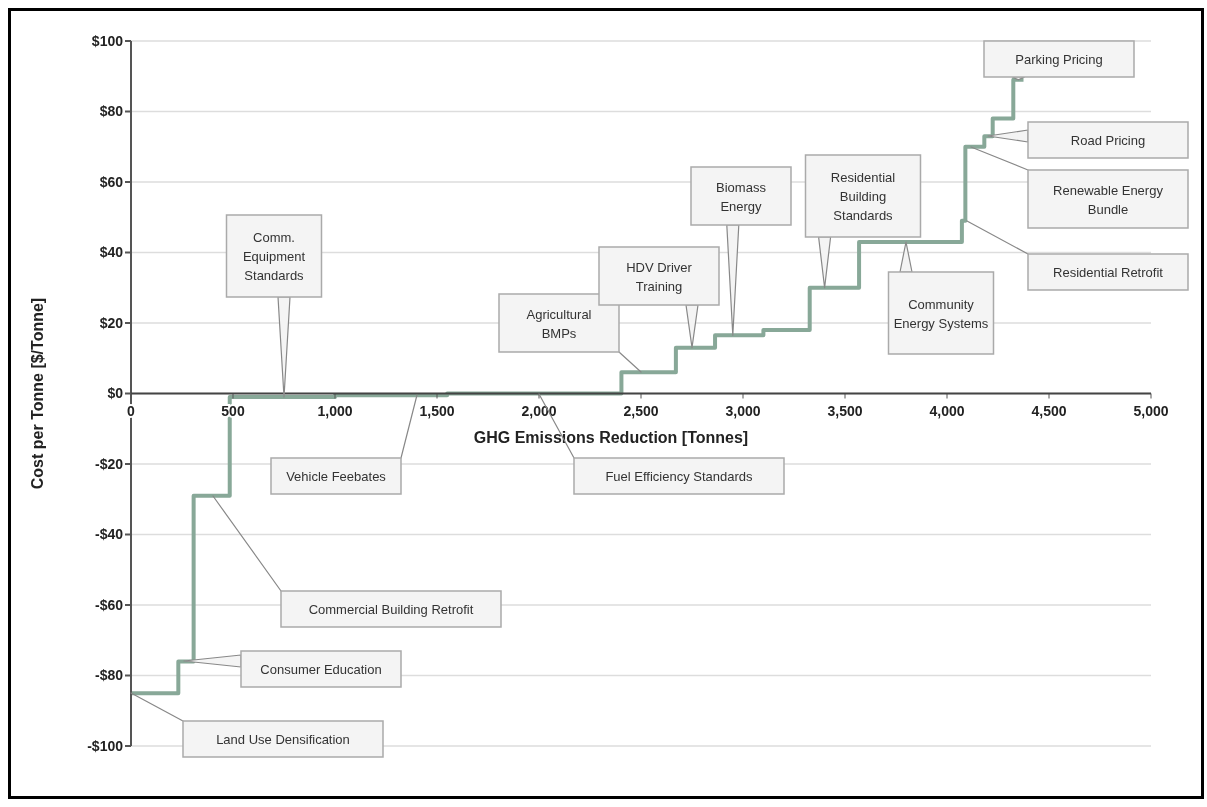 This screenshot has width=1207, height=807. What do you see at coordinates (1049, 410) in the screenshot?
I see `x-tick-label: 4,500` at bounding box center [1049, 410].